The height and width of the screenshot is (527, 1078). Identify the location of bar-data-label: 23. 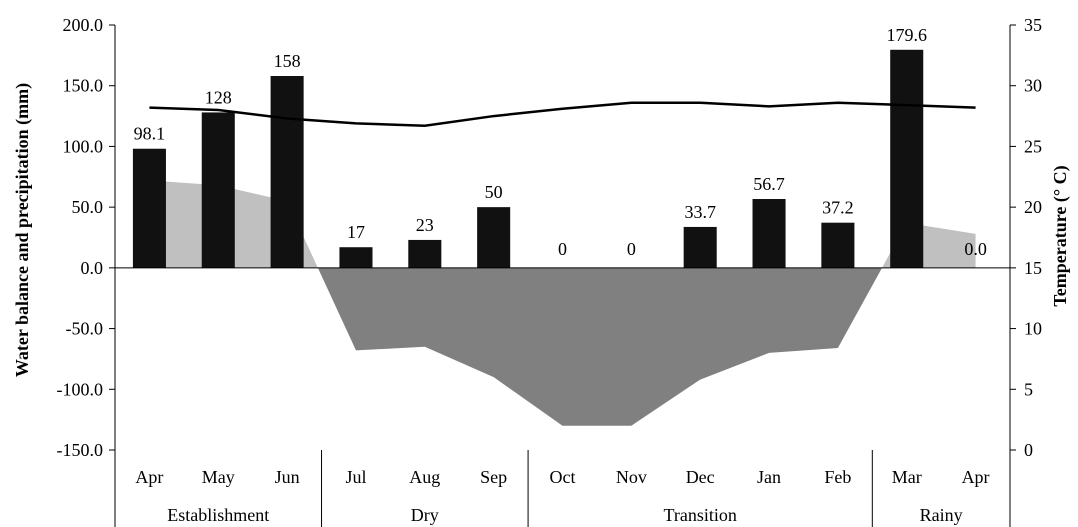
(425, 225).